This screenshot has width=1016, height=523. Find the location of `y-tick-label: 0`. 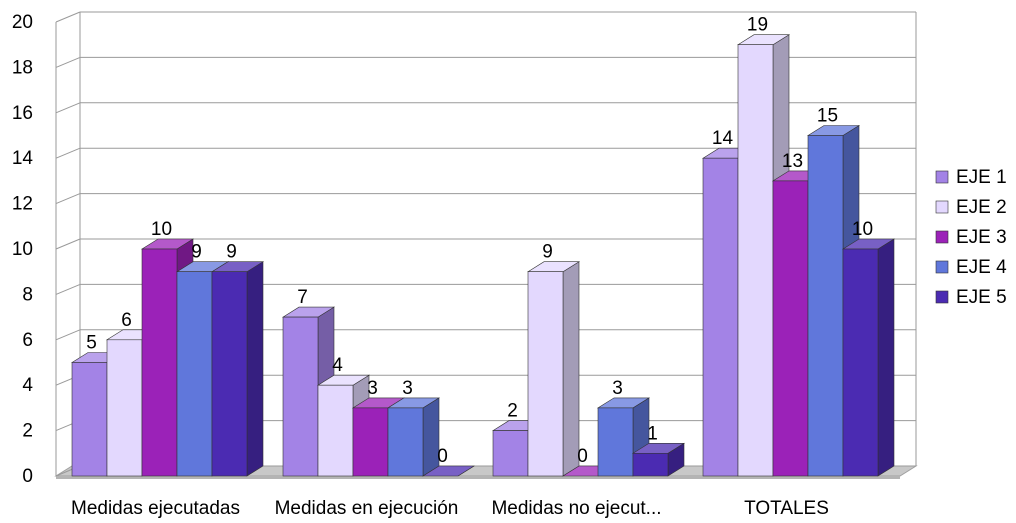

y-tick-label: 0 is located at coordinates (27, 476).